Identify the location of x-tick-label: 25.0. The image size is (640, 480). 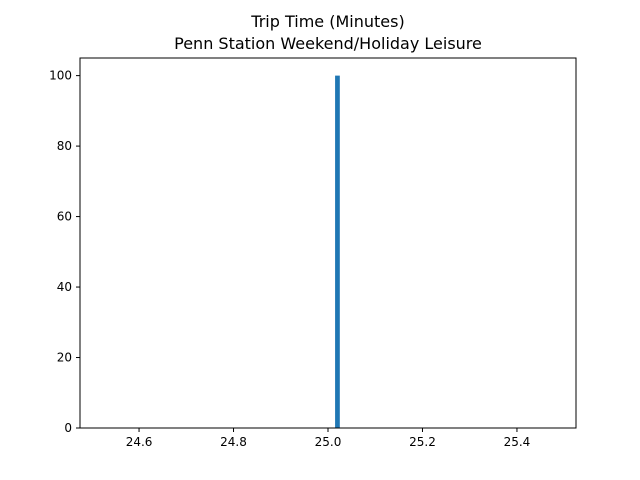
(328, 442).